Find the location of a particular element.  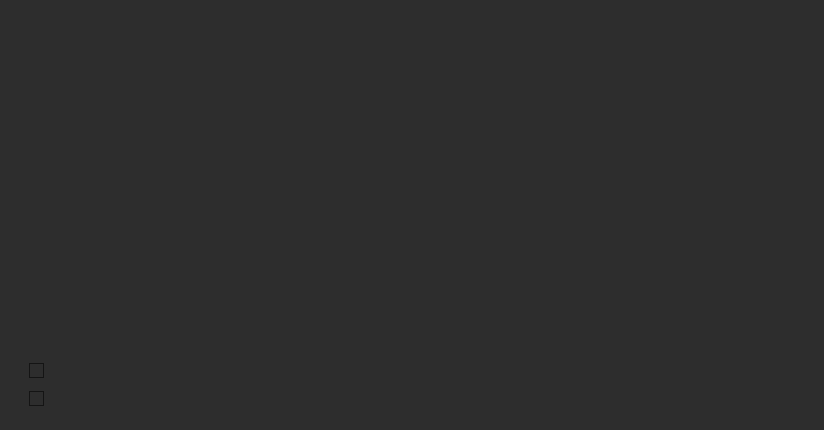

legend-swatch-atlag is located at coordinates (36, 398).